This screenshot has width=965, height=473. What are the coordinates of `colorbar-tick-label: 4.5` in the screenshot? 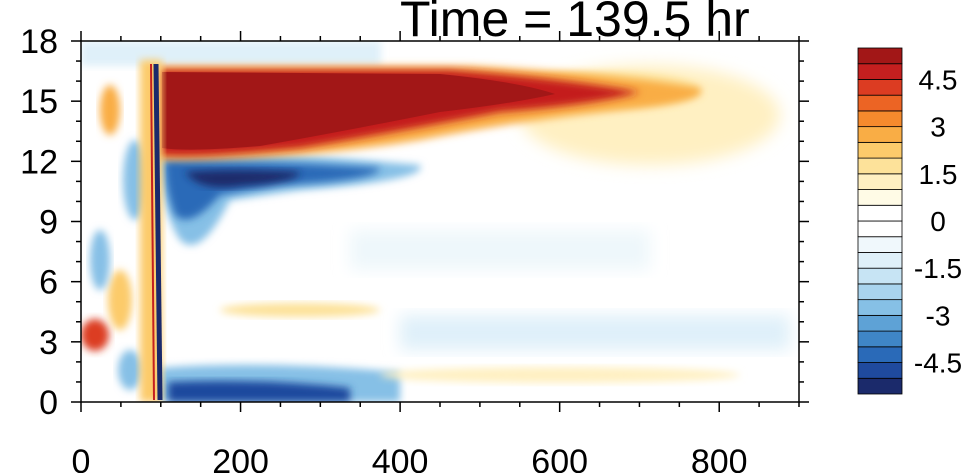 It's located at (938, 79).